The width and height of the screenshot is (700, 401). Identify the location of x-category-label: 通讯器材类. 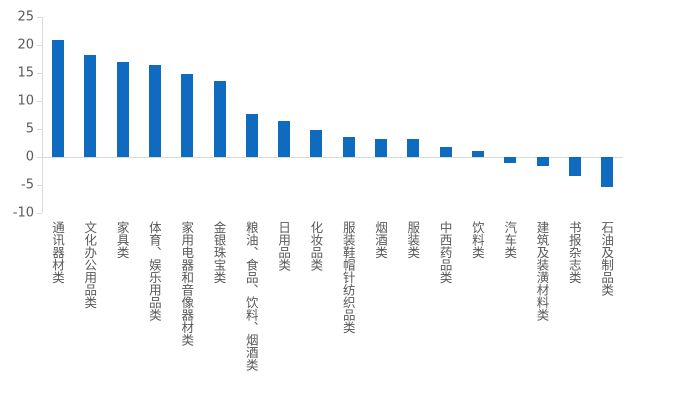
(57, 252).